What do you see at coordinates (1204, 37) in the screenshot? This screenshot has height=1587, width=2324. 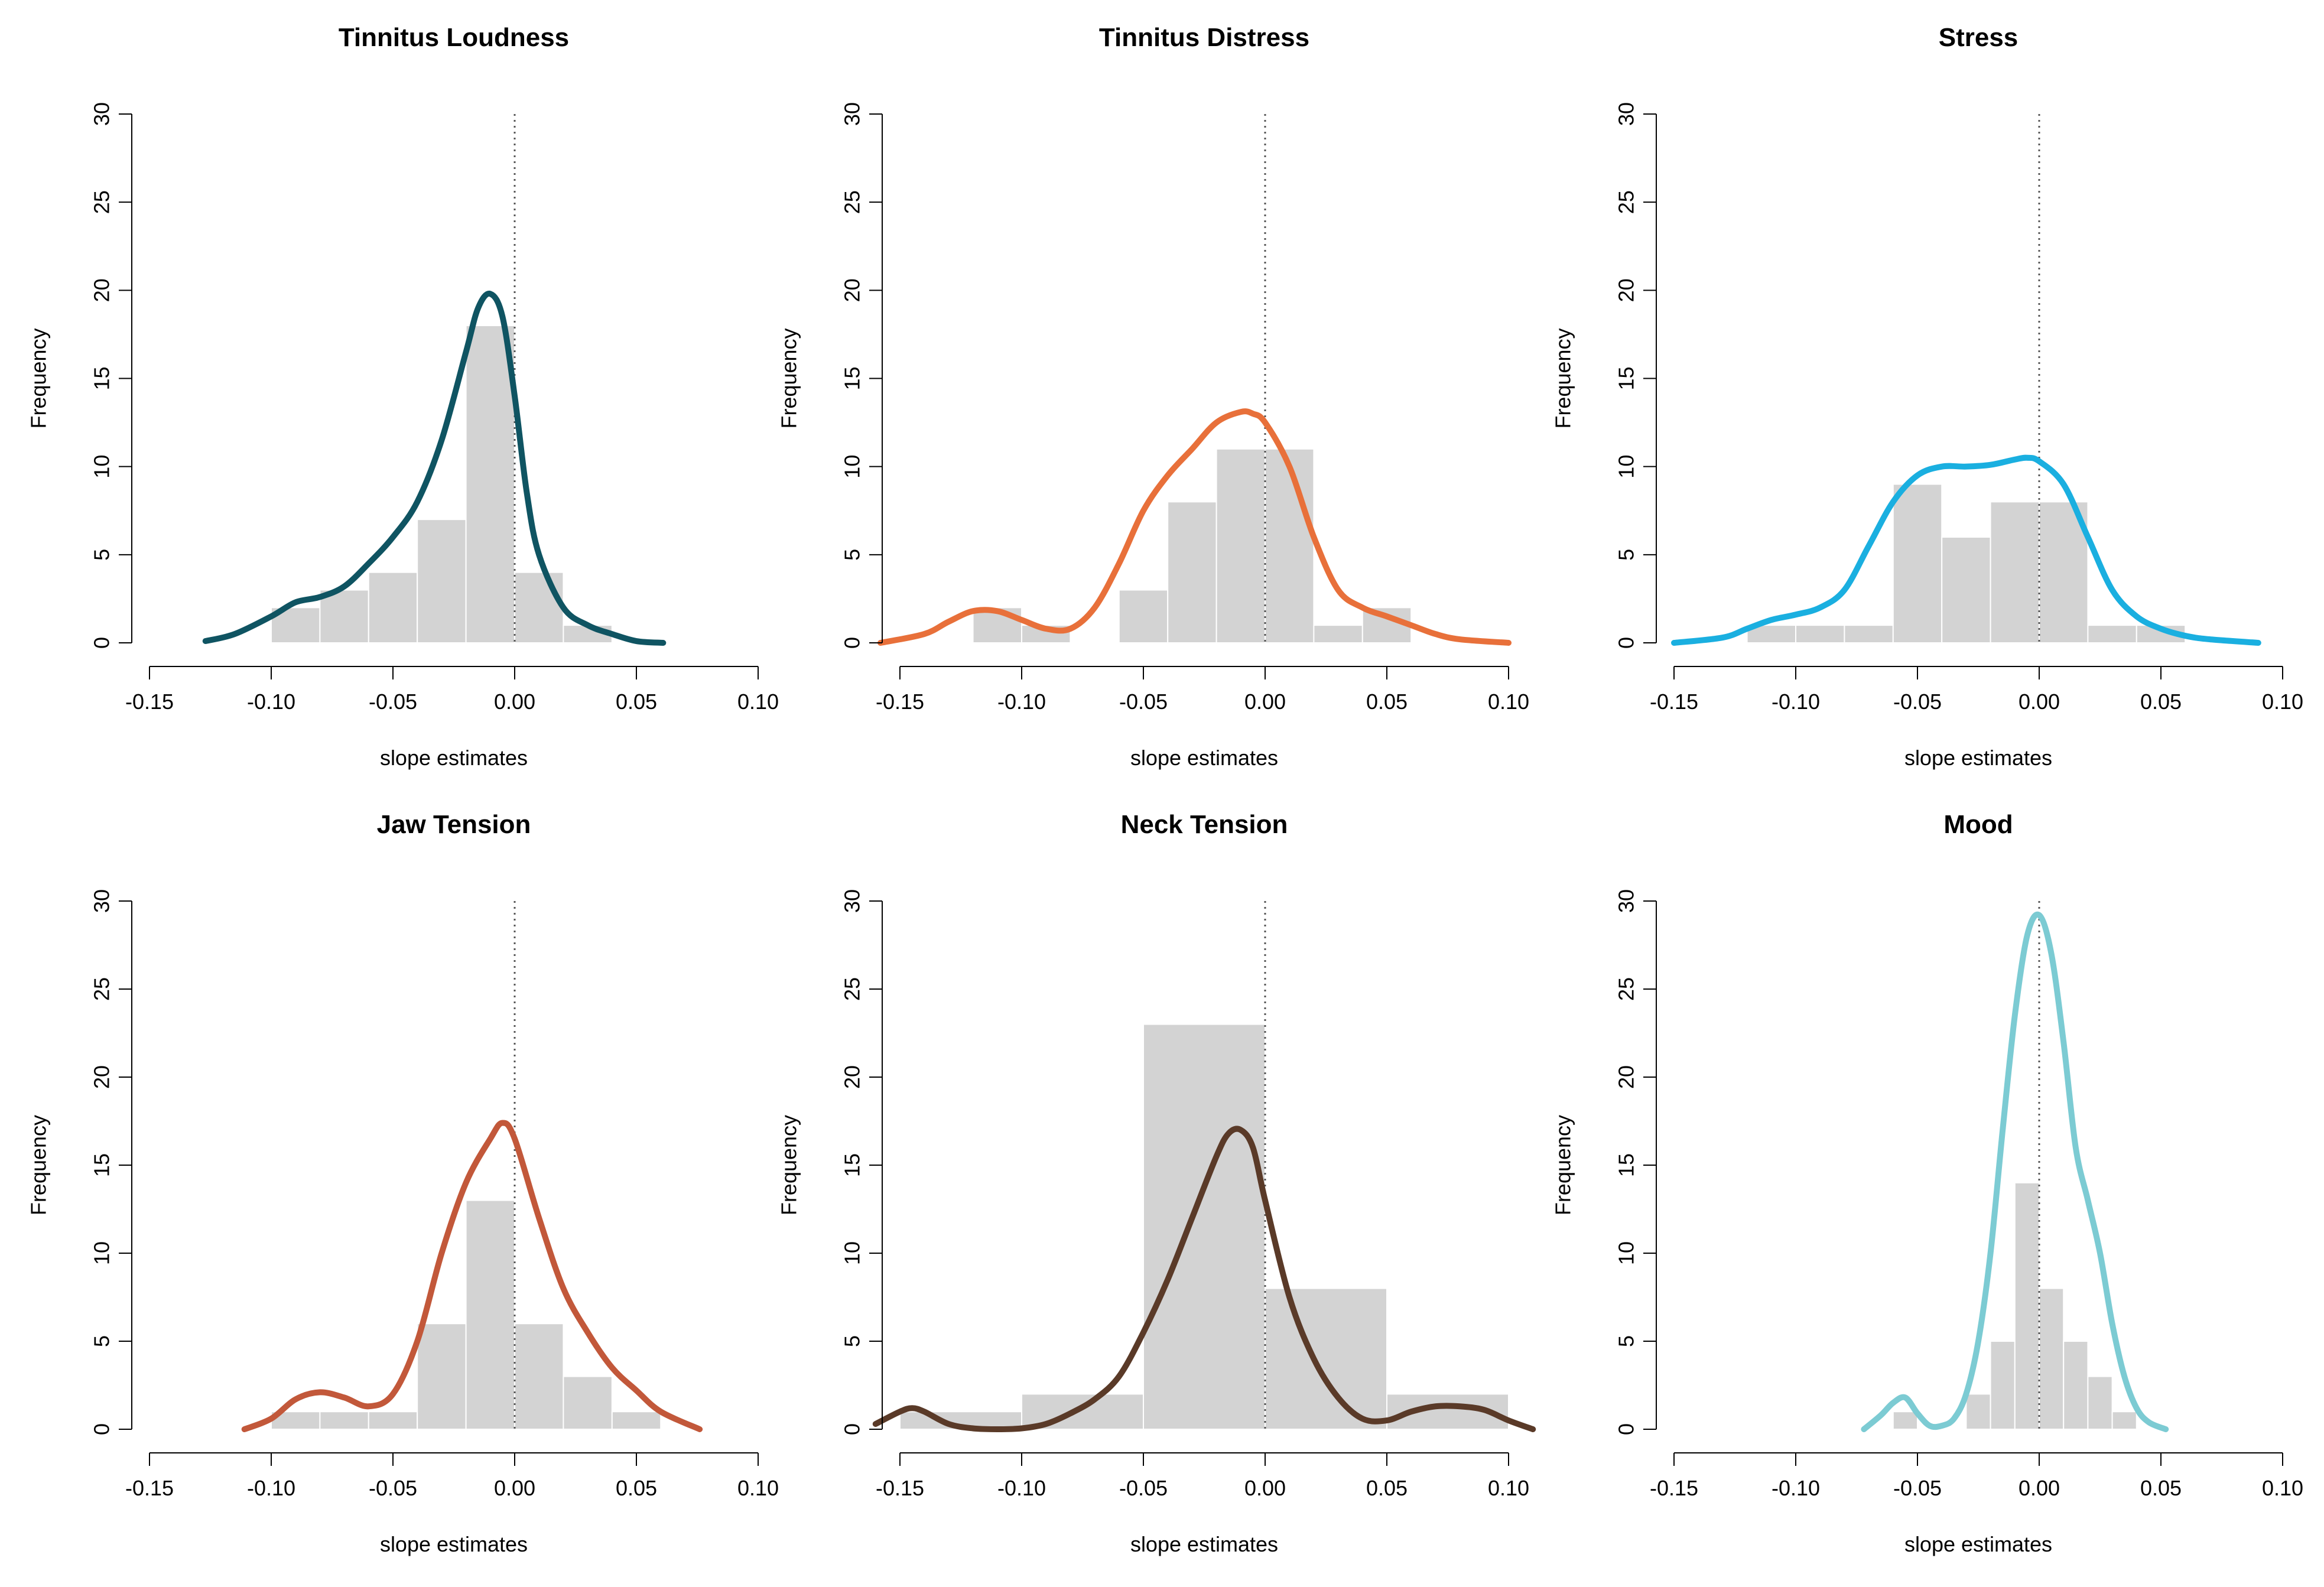 I see `panel-title: Tinnitus Distress` at bounding box center [1204, 37].